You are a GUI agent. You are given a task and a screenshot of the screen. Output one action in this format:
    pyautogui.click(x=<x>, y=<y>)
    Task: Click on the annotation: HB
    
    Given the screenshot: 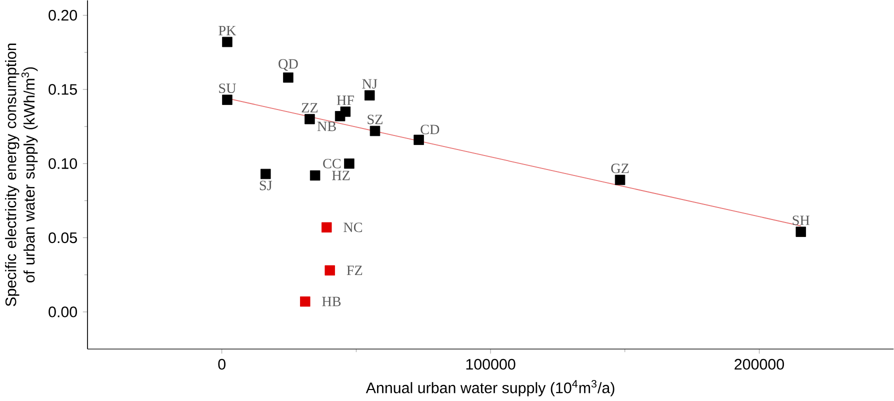 What is the action you would take?
    pyautogui.click(x=331, y=301)
    